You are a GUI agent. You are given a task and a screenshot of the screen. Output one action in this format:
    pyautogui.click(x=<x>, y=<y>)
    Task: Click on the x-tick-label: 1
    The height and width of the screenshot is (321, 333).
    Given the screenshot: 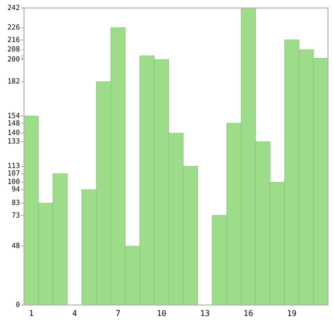 What is the action you would take?
    pyautogui.click(x=31, y=313)
    